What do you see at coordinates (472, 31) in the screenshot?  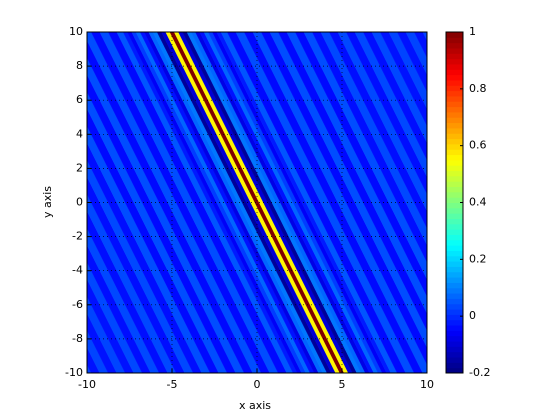 I see `colorbar-tick-label: 1` at bounding box center [472, 31].